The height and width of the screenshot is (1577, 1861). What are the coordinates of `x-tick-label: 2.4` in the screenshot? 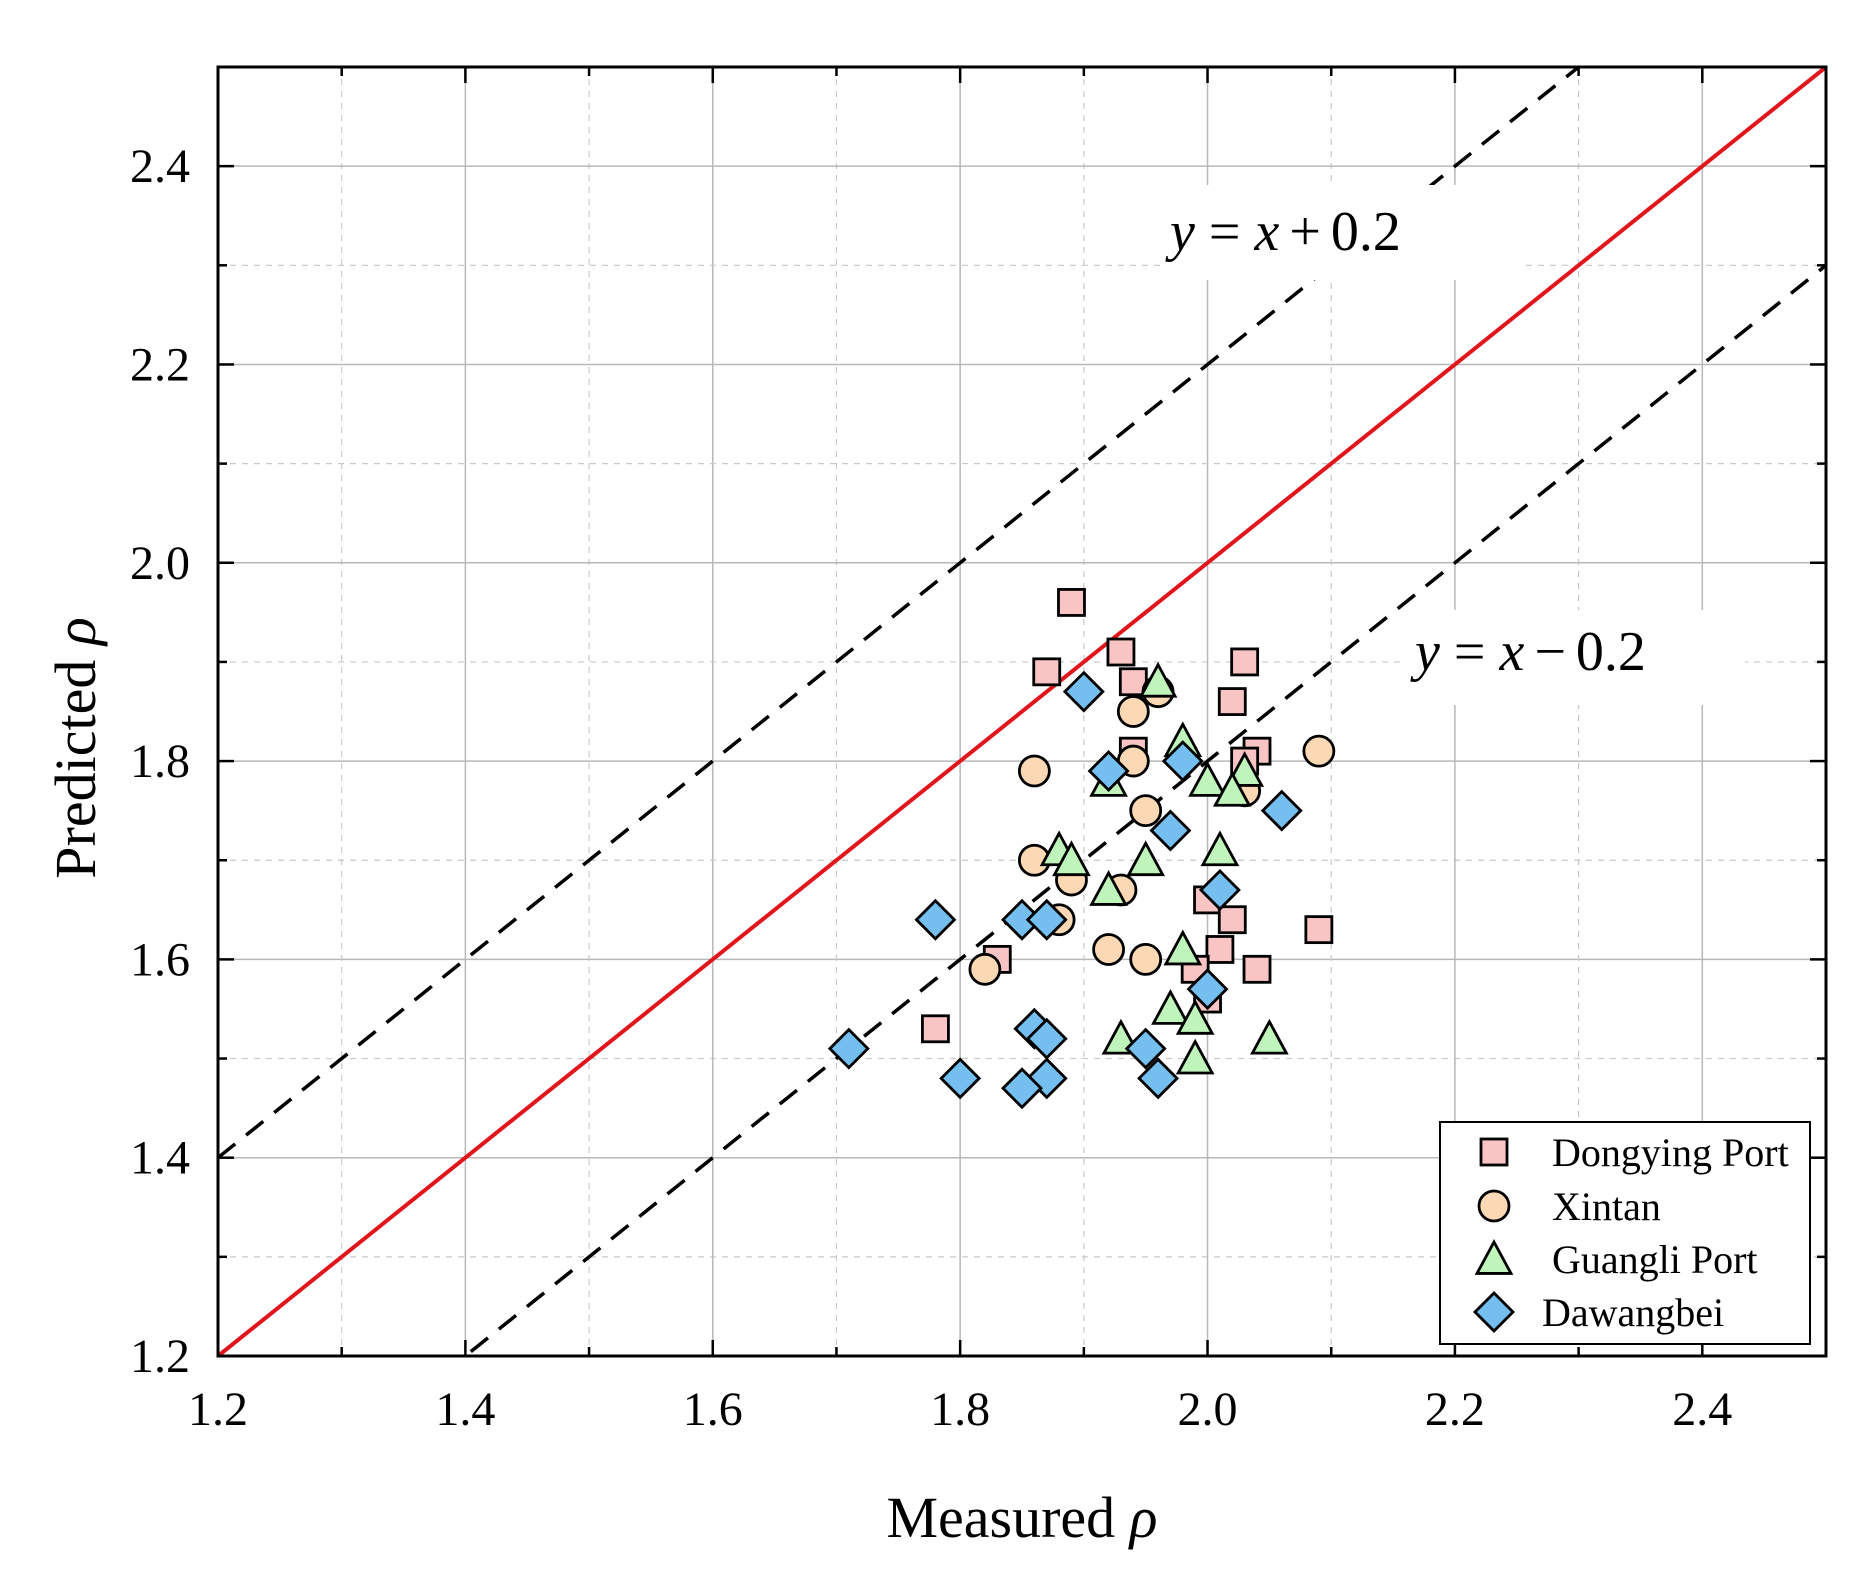 It's located at (1702, 1409).